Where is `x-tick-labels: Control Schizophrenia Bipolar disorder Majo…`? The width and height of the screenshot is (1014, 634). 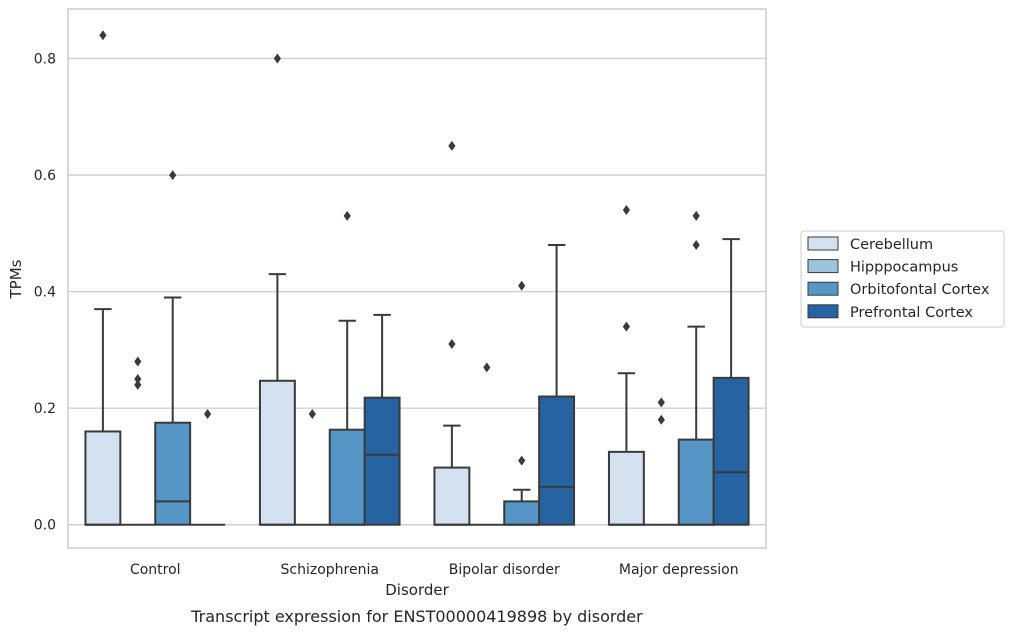
x-tick-labels: Control Schizophrenia Bipolar disorder Majo… is located at coordinates (434, 570).